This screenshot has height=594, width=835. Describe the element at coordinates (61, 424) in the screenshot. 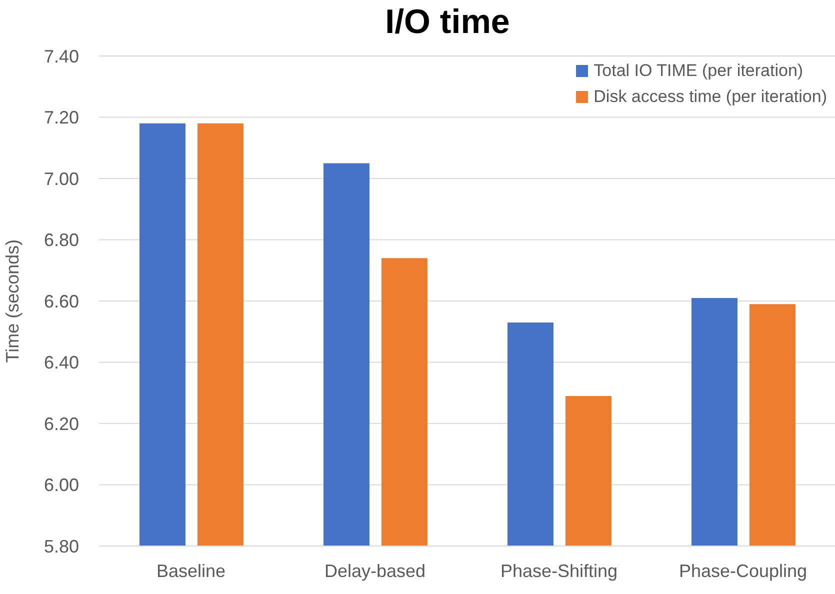

I see `y-tick-label: 6.20` at that location.